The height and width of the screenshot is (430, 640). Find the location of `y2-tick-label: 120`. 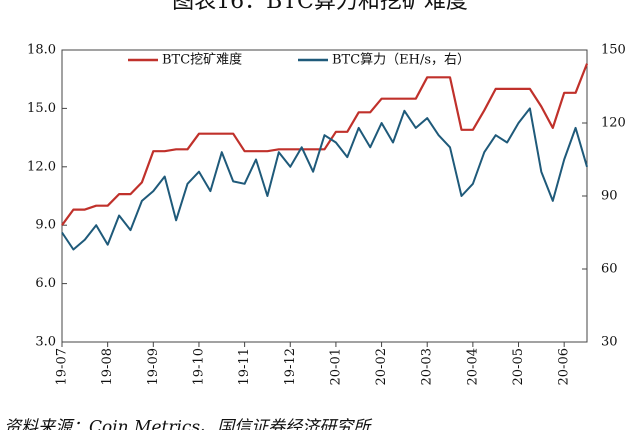

y2-tick-label: 120 is located at coordinates (613, 123).